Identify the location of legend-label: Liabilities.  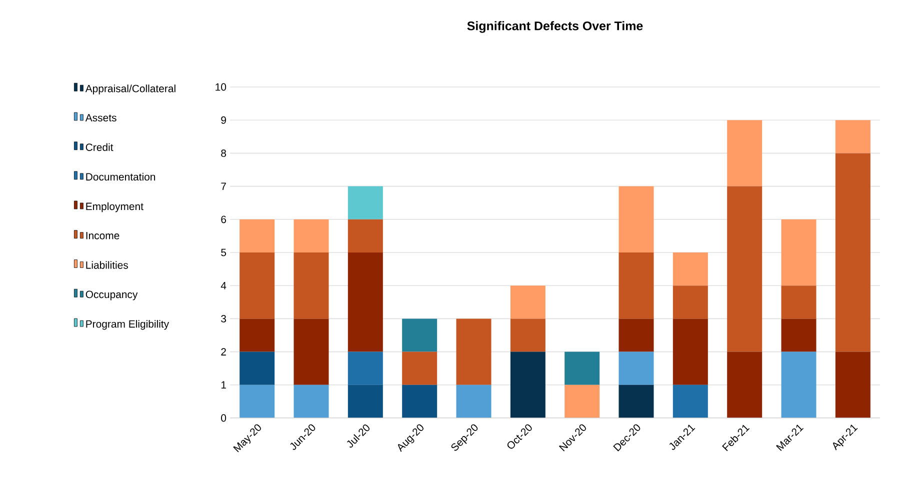
(107, 265).